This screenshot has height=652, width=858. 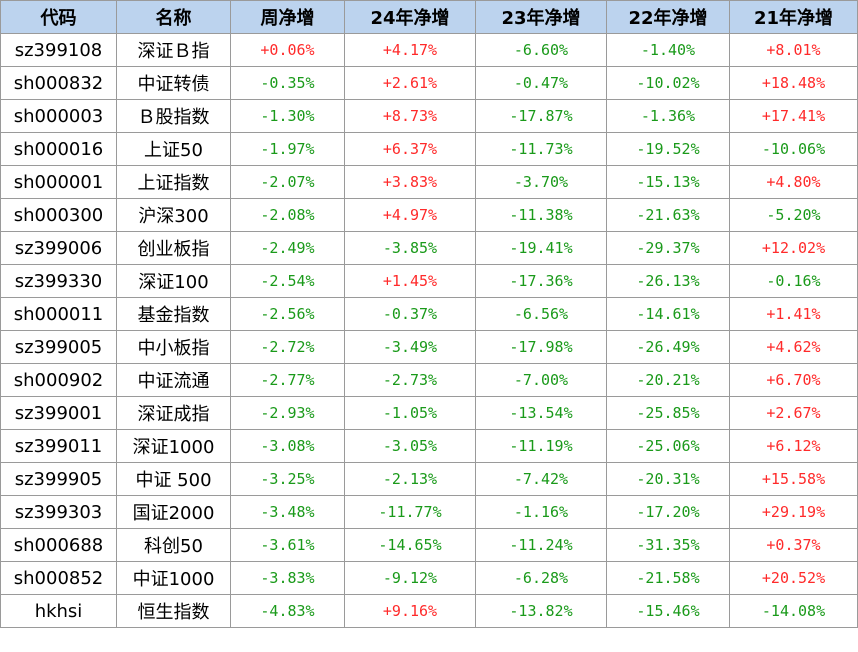 I want to click on cell-2021-change: +1.41%, so click(x=793, y=314).